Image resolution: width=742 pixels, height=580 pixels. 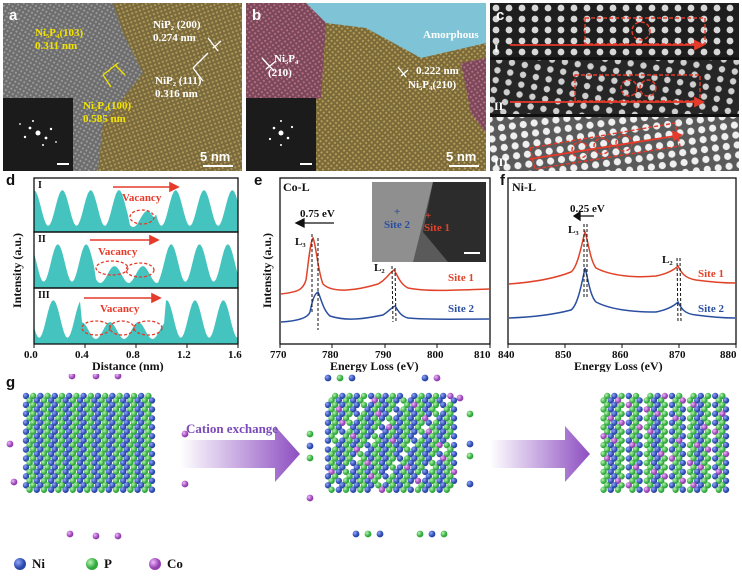 I want to click on scale-label-a: 5 nm, so click(x=215, y=156).